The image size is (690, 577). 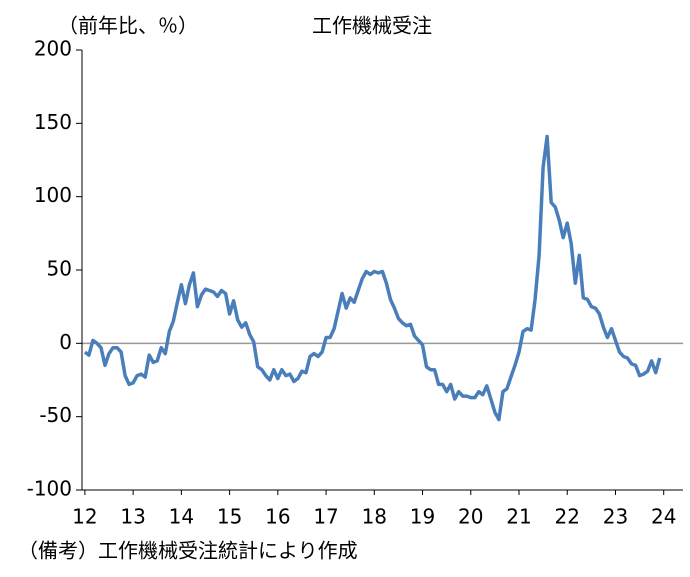 What do you see at coordinates (663, 517) in the screenshot?
I see `x-tick-label: 24` at bounding box center [663, 517].